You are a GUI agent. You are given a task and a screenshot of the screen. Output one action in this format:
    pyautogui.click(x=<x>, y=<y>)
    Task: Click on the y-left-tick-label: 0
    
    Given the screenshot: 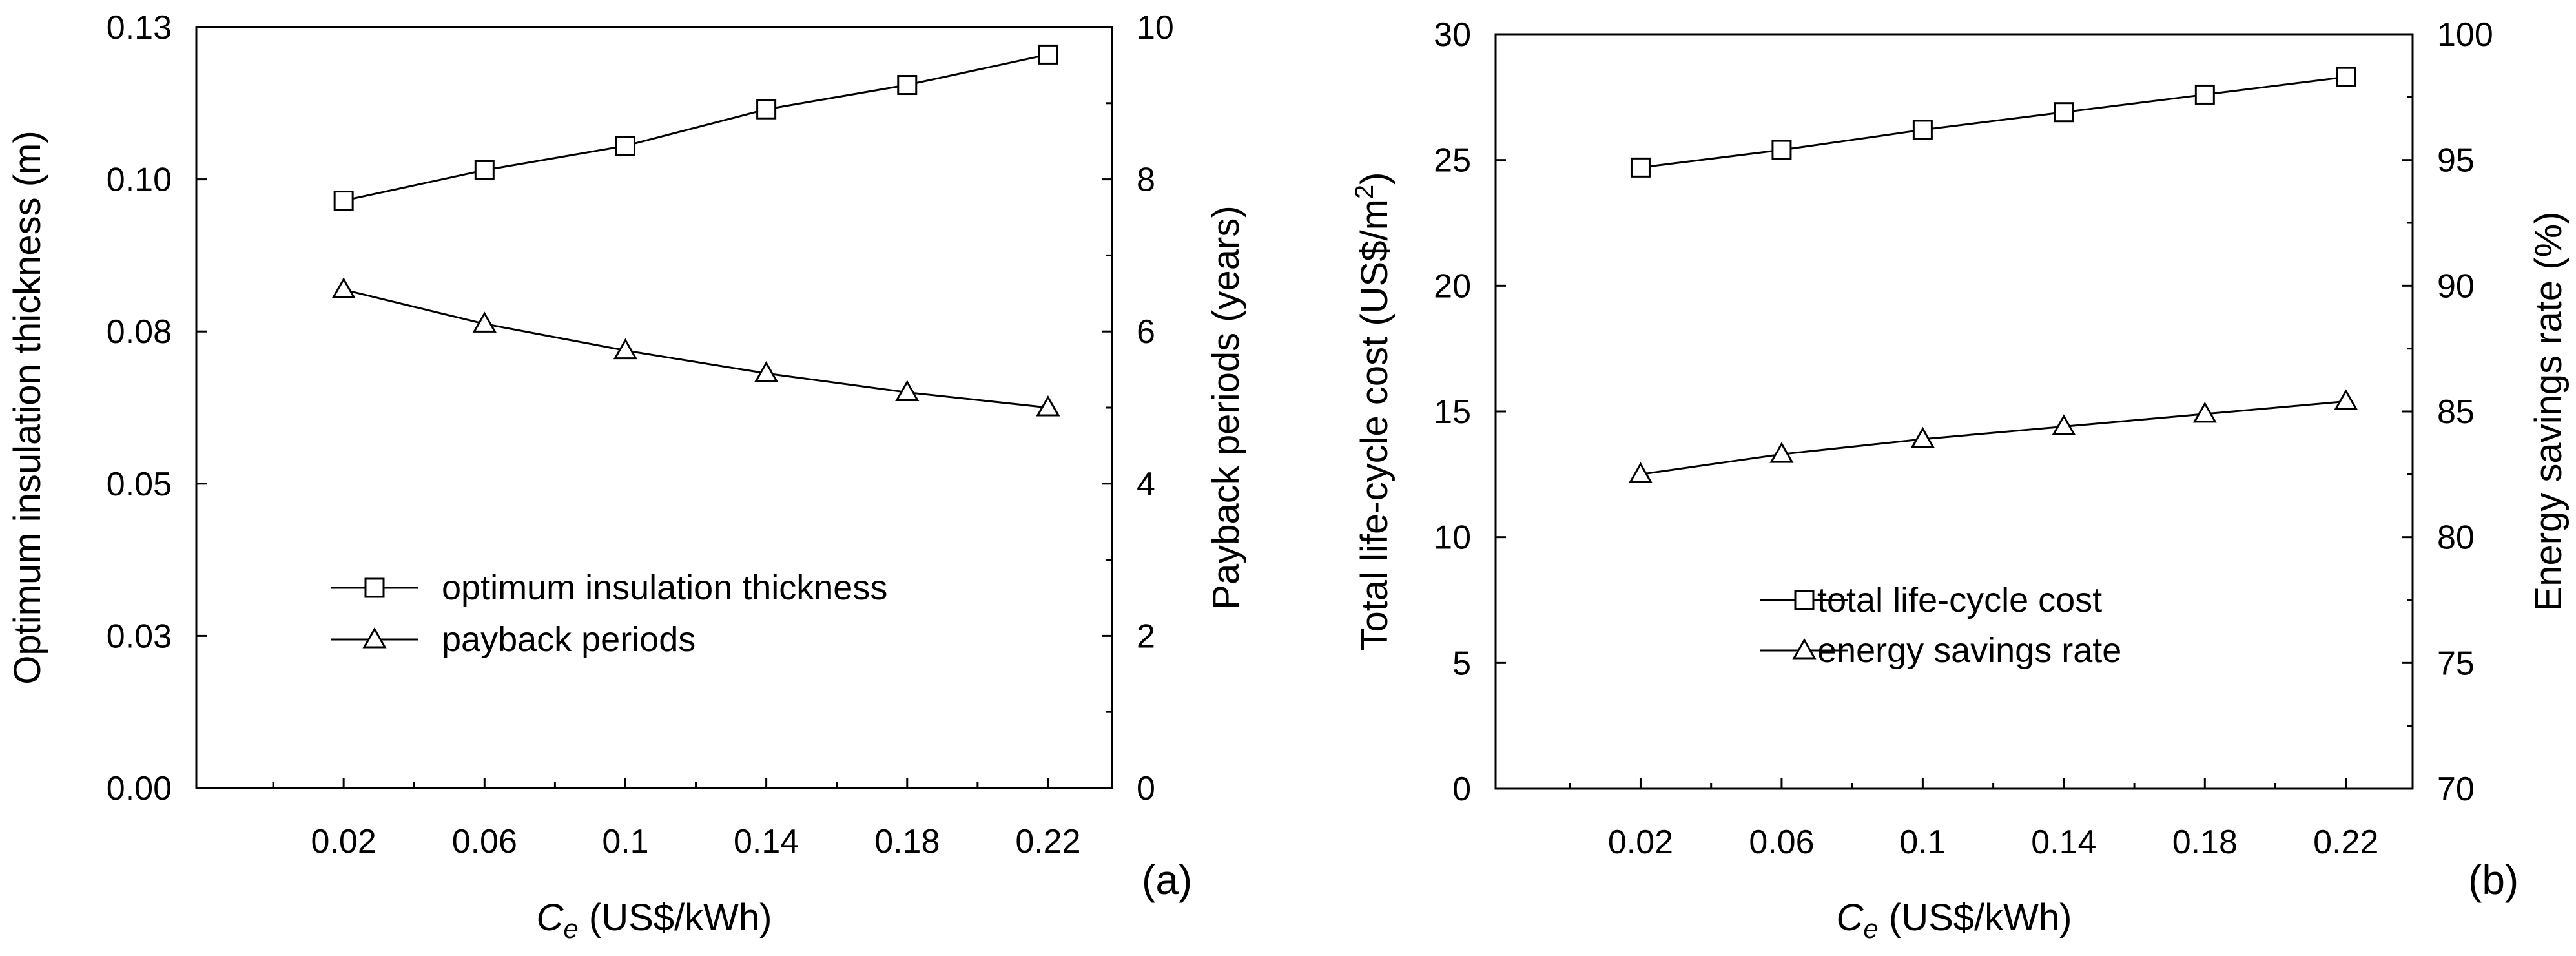 What is the action you would take?
    pyautogui.click(x=1461, y=789)
    